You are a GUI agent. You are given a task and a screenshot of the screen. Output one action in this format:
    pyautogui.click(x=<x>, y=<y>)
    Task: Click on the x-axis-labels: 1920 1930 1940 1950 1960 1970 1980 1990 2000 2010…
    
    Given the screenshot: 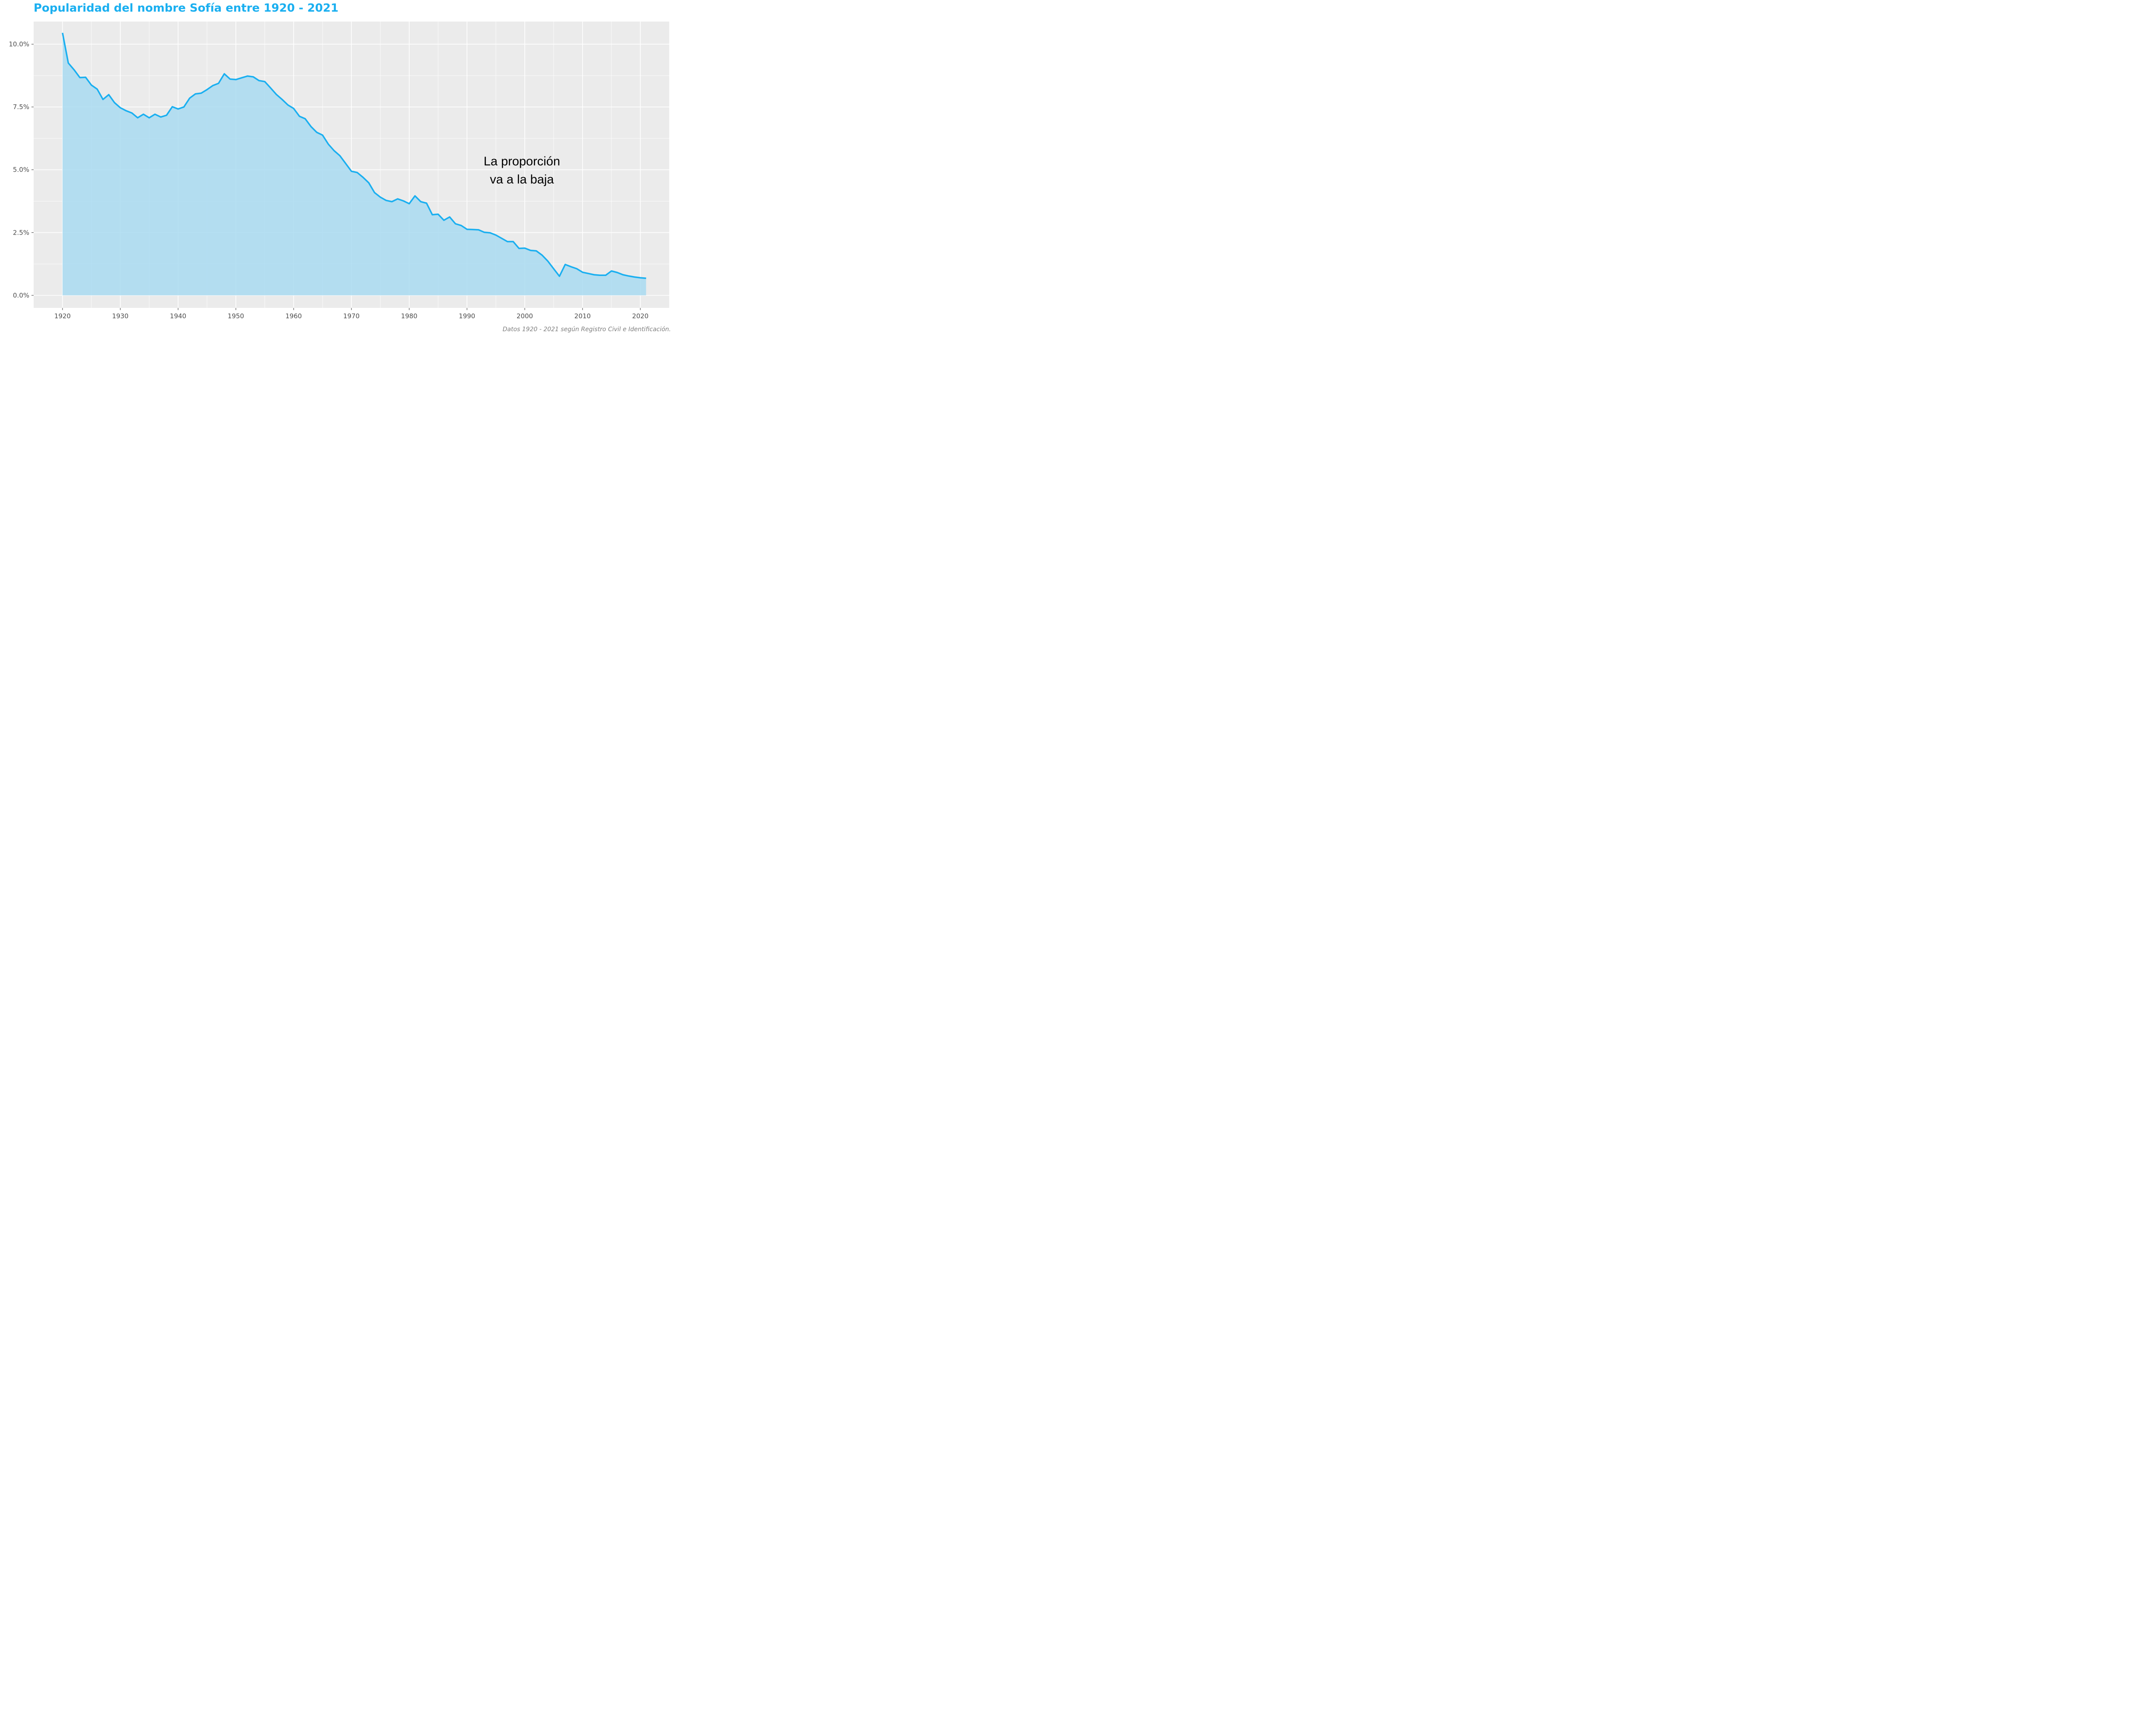 What is the action you would take?
    pyautogui.click(x=351, y=316)
    